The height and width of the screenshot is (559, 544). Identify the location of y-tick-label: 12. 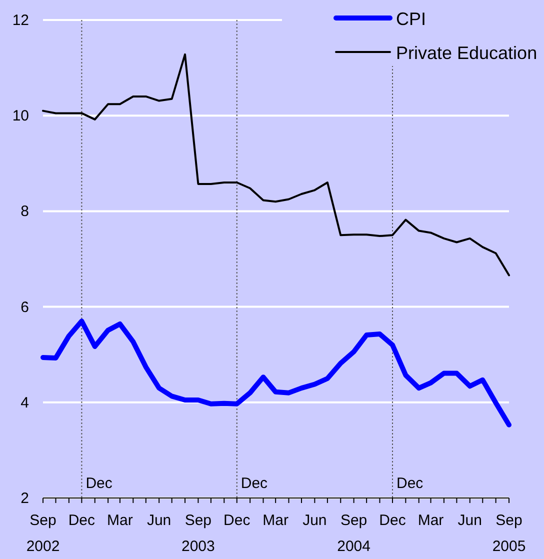
(20, 20).